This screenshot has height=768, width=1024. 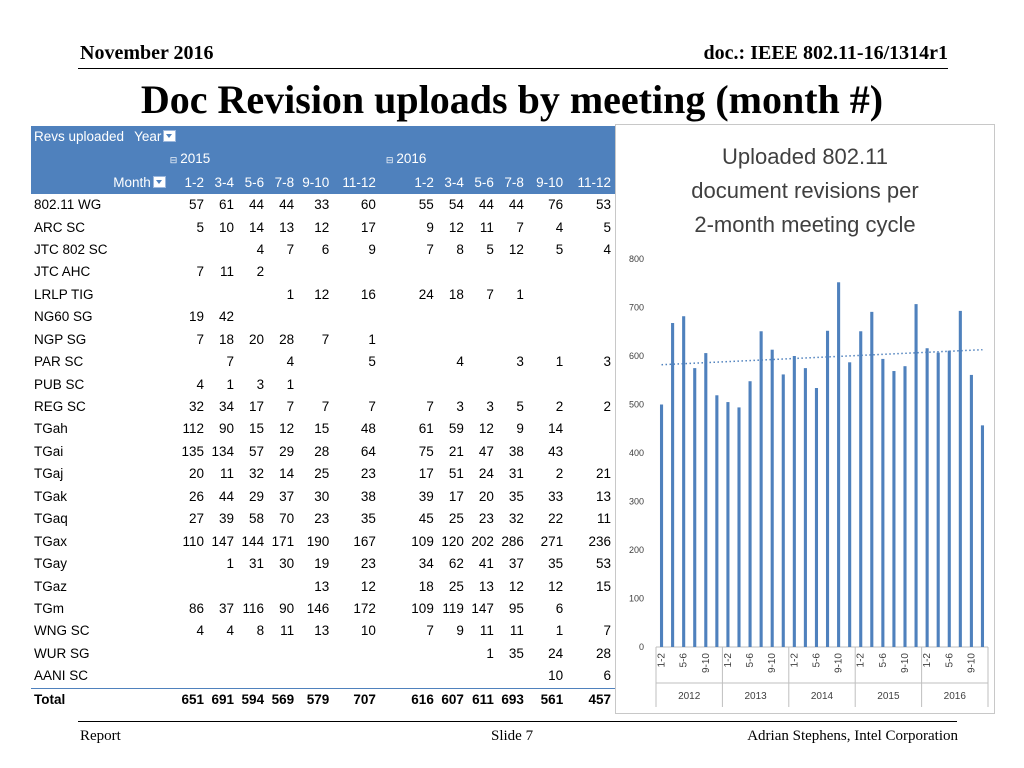 What do you see at coordinates (322, 496) in the screenshot?
I see `value-cell: 30` at bounding box center [322, 496].